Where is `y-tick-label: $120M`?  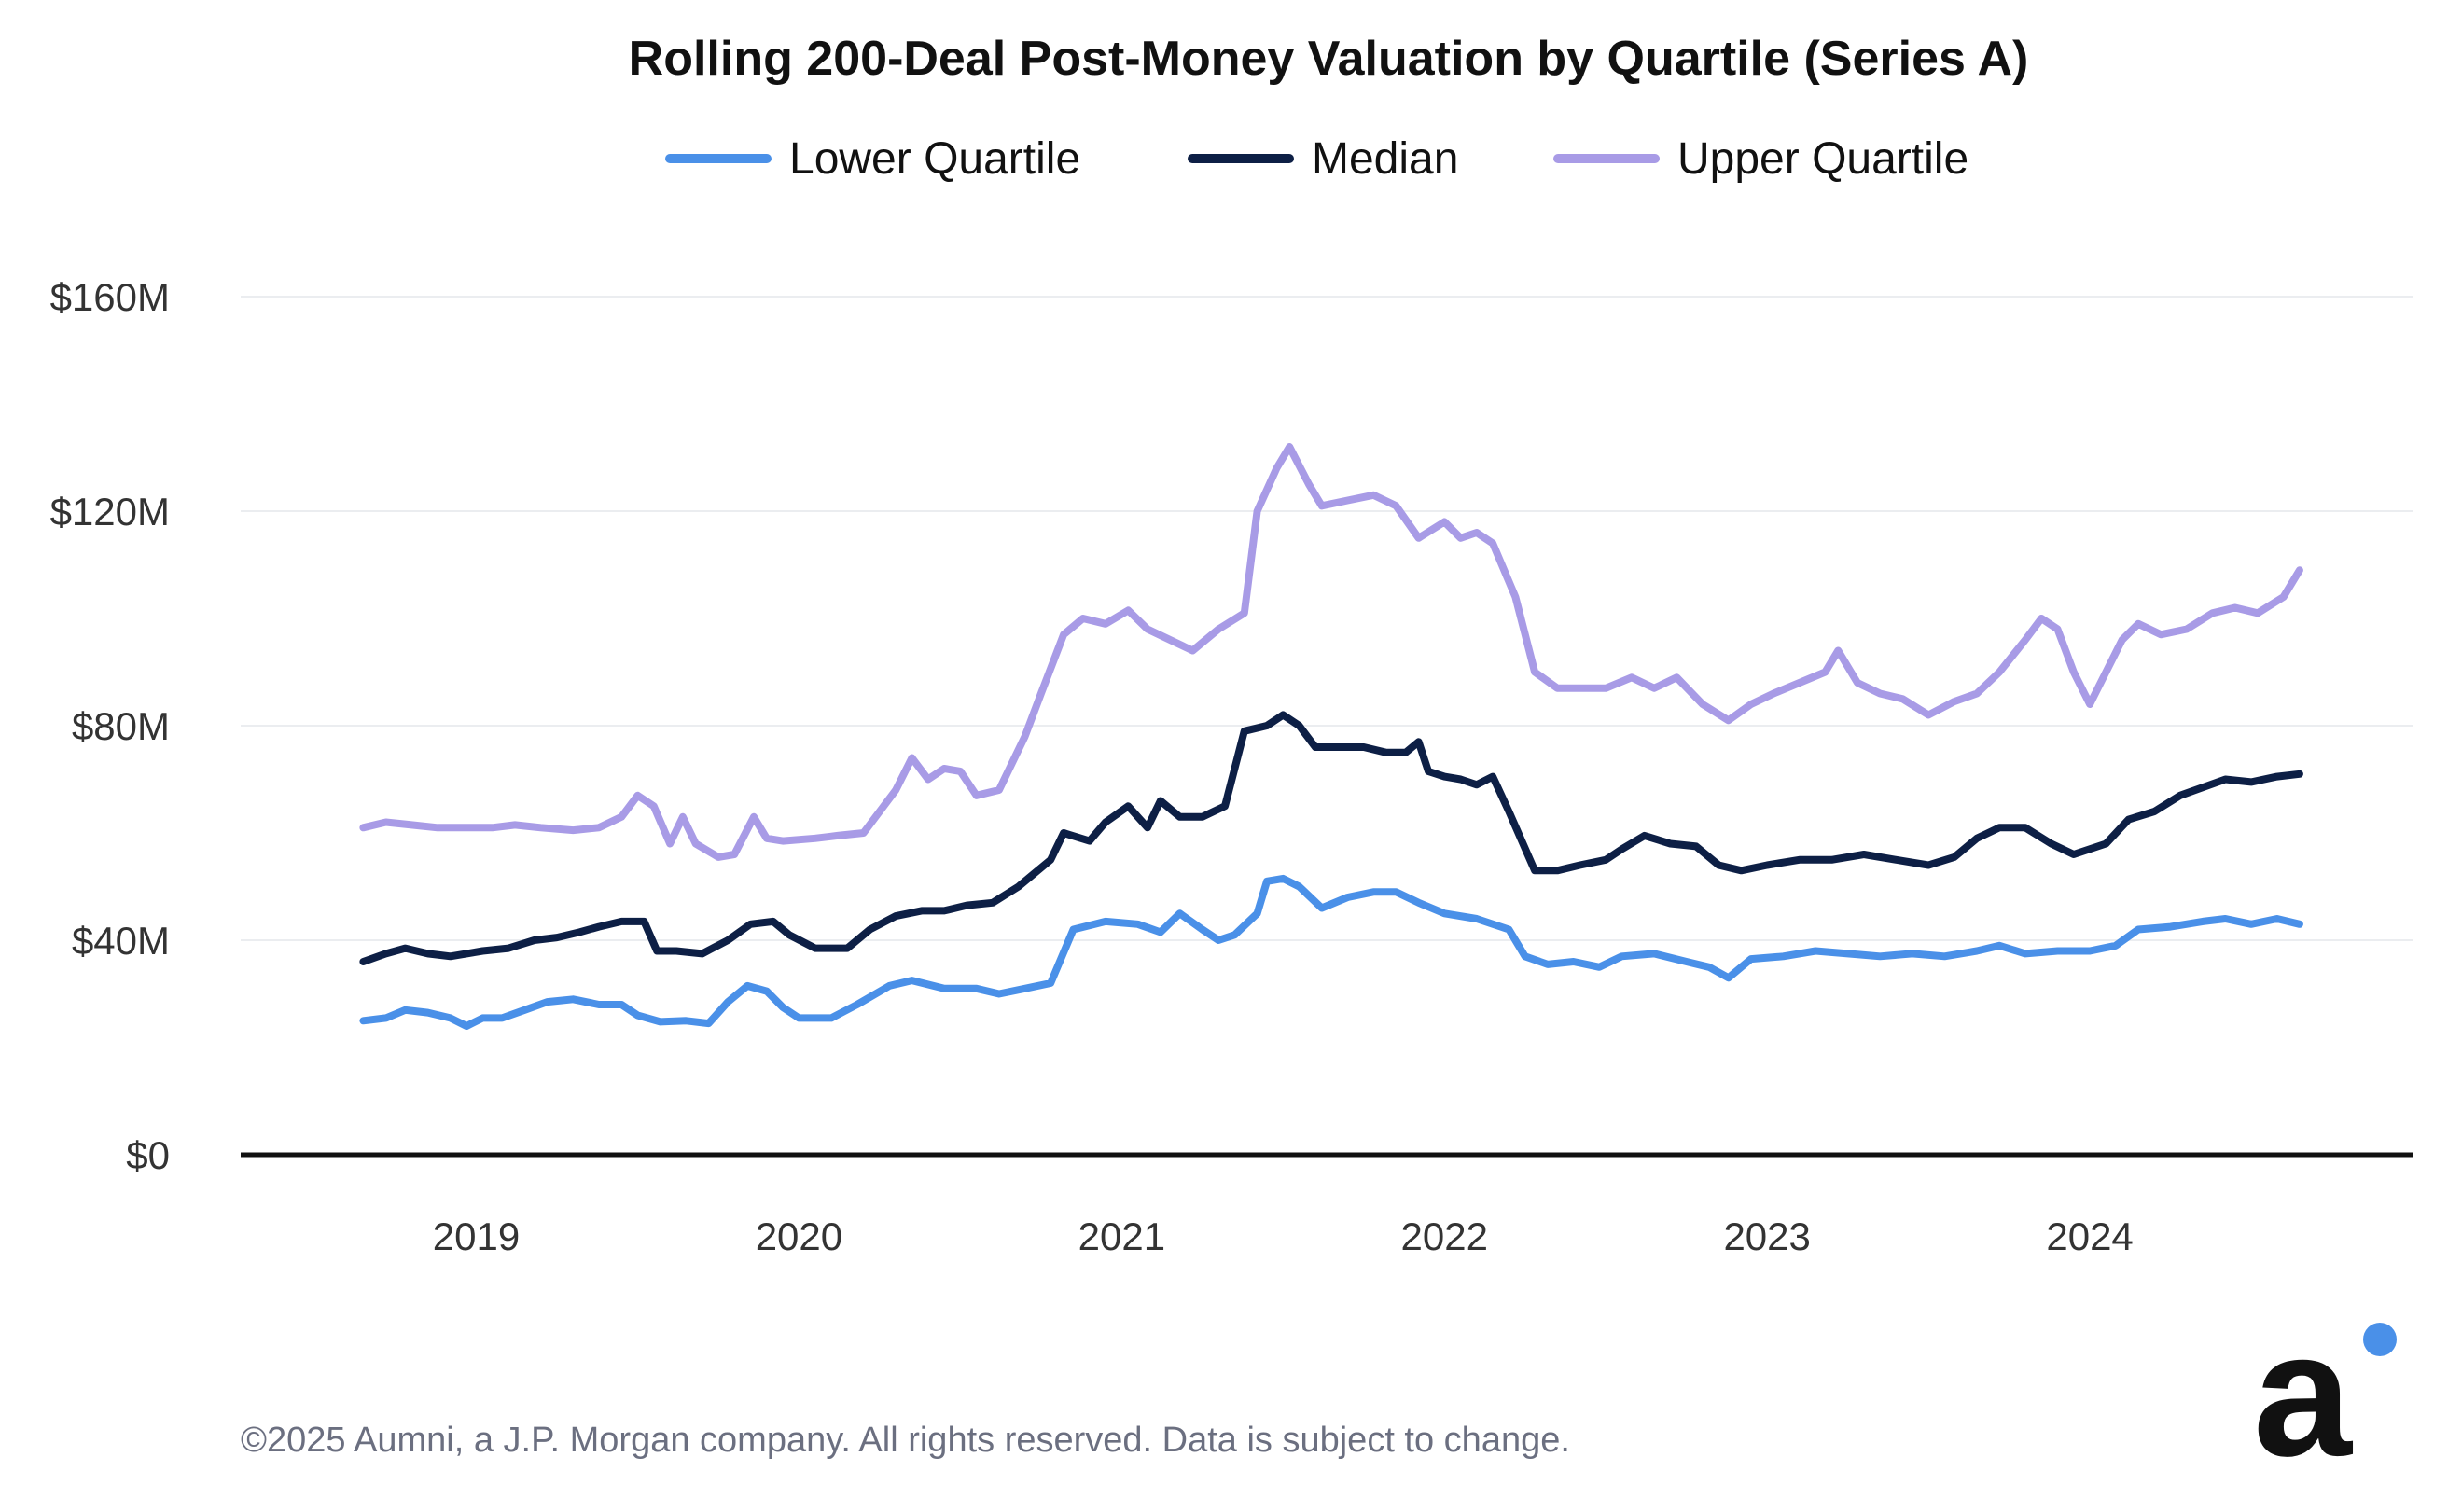 y-tick-label: $120M is located at coordinates (110, 512).